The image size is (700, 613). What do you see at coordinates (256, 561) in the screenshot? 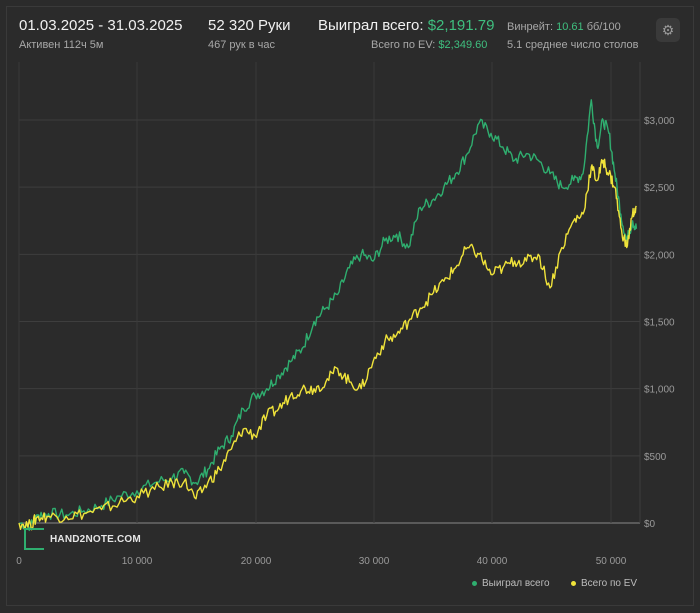
I see `x-tick-label: 20 000` at bounding box center [256, 561].